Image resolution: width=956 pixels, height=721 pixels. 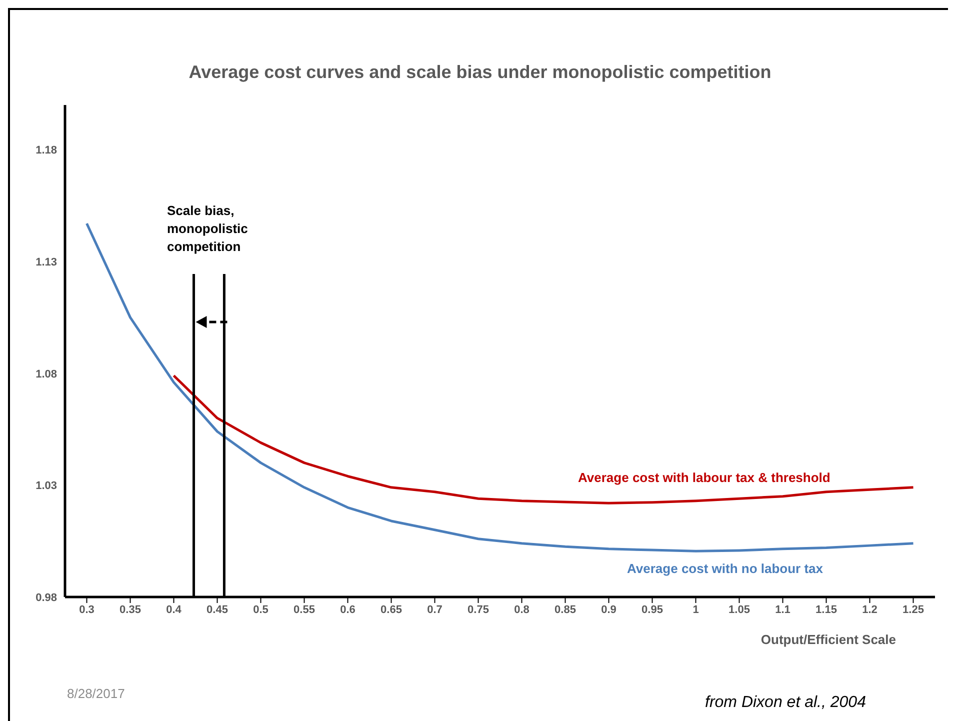 I want to click on x-tick-label: 0.75, so click(x=478, y=610).